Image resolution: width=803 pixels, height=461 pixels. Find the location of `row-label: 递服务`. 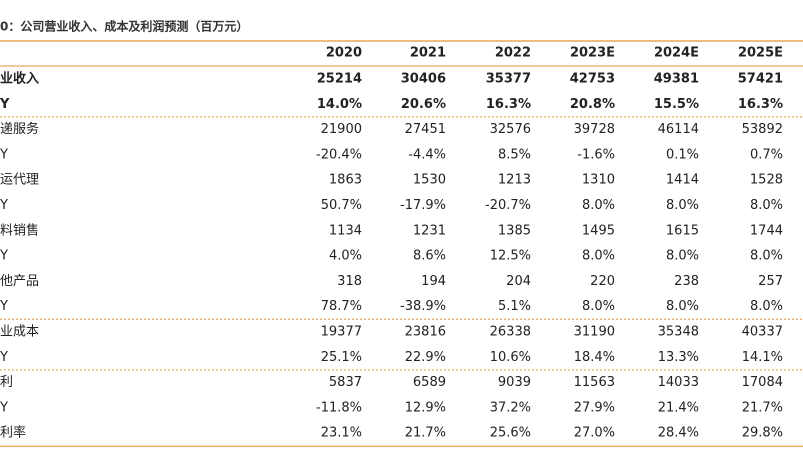

row-label: 递服务 is located at coordinates (19, 129).